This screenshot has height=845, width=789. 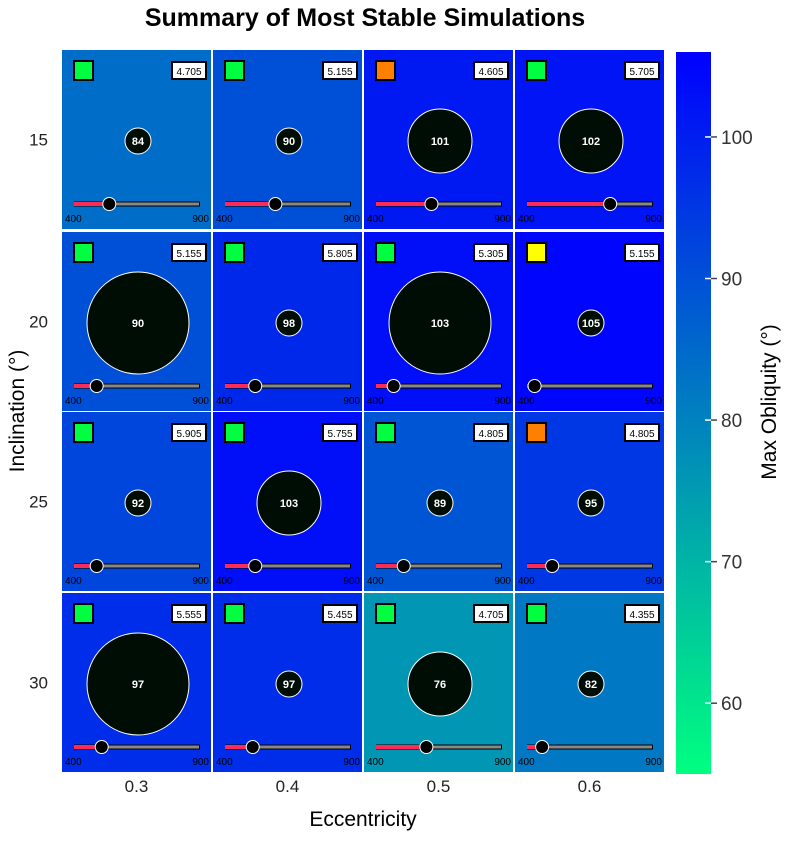 I want to click on obliquity-label: 90, so click(x=289, y=142).